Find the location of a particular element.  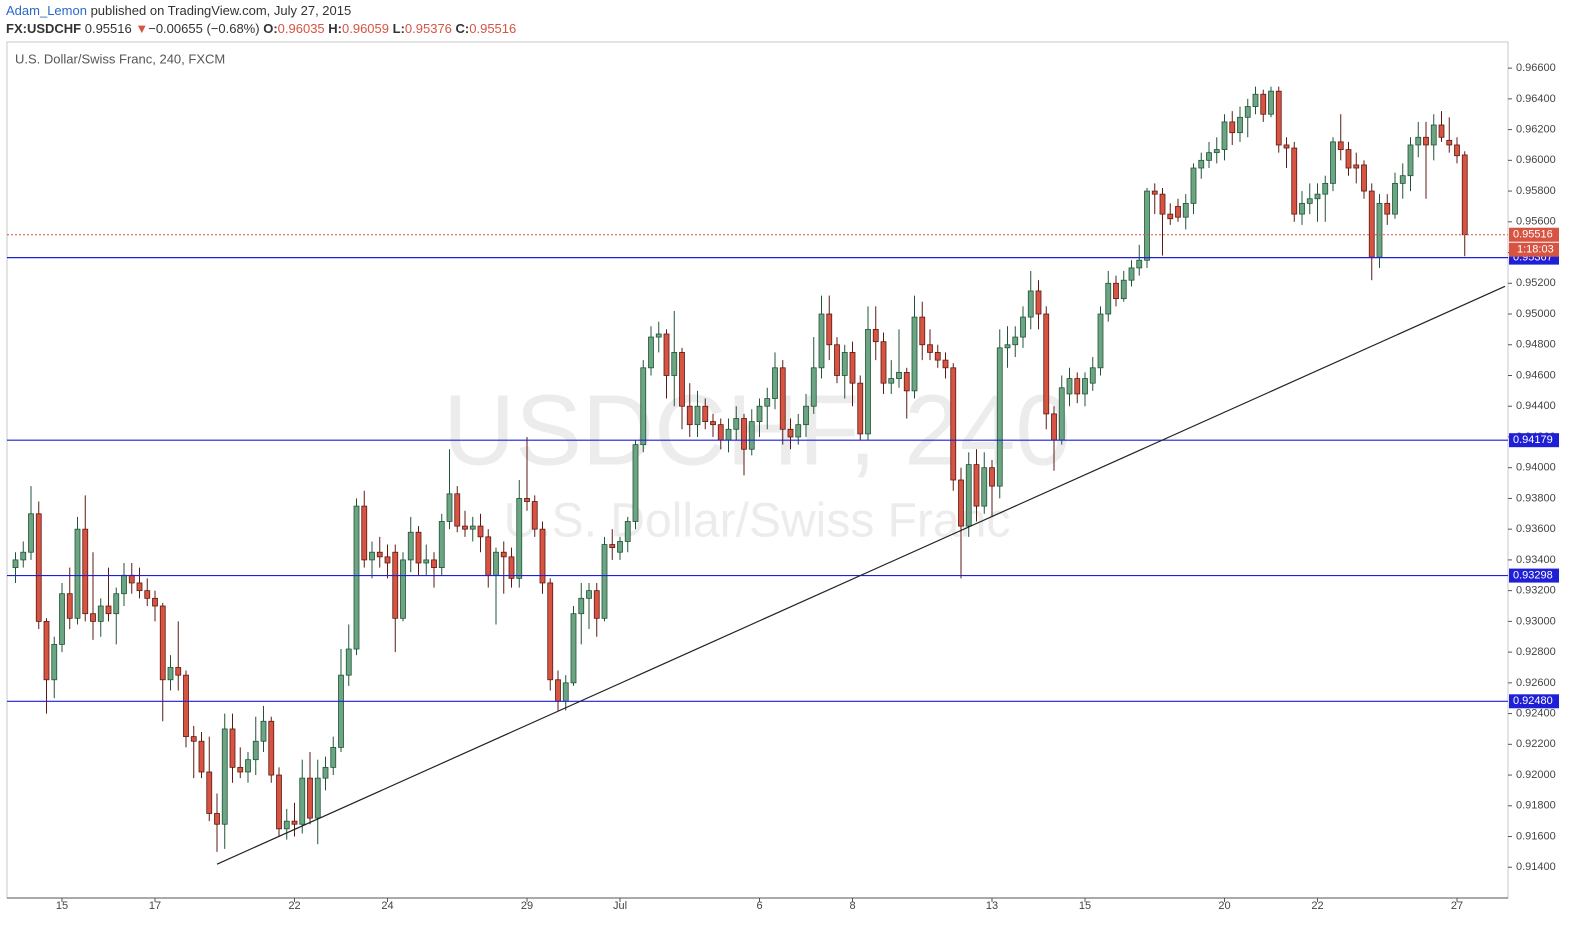

x-tick-label: 6 is located at coordinates (759, 906).